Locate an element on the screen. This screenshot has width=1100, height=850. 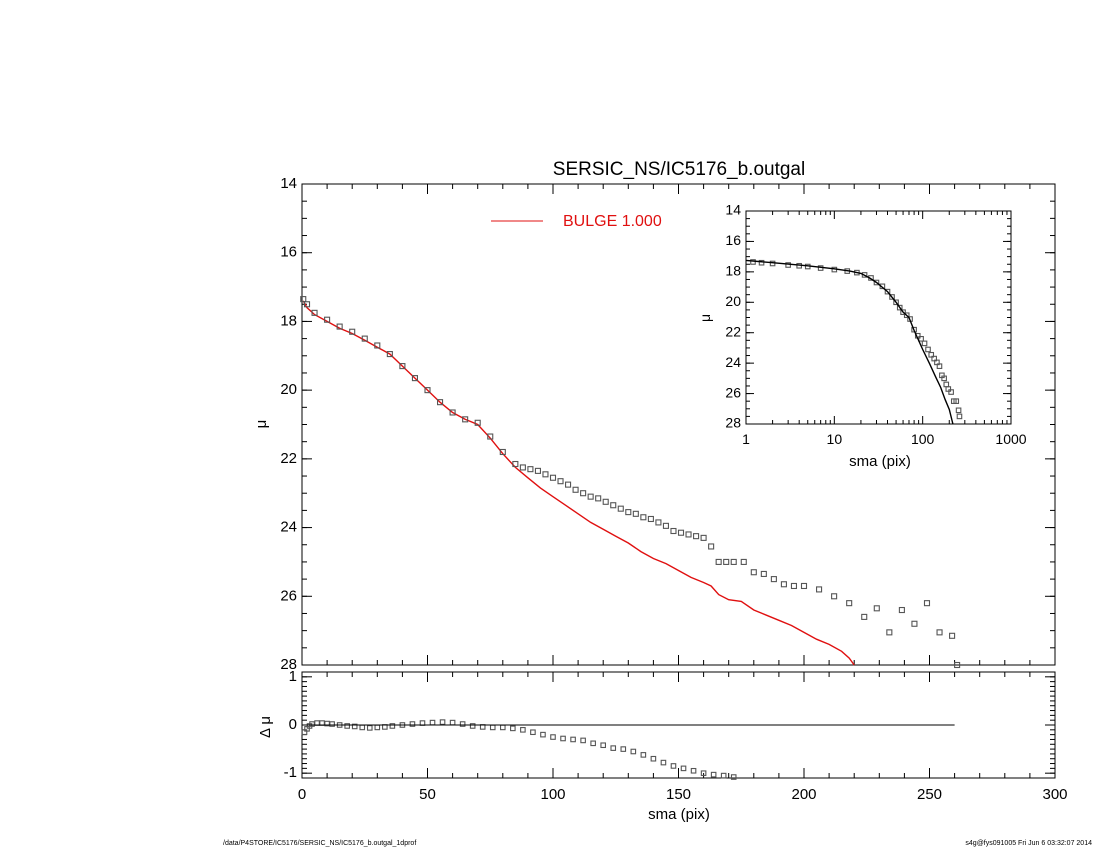
main-ylabel: μ is located at coordinates (261, 424).